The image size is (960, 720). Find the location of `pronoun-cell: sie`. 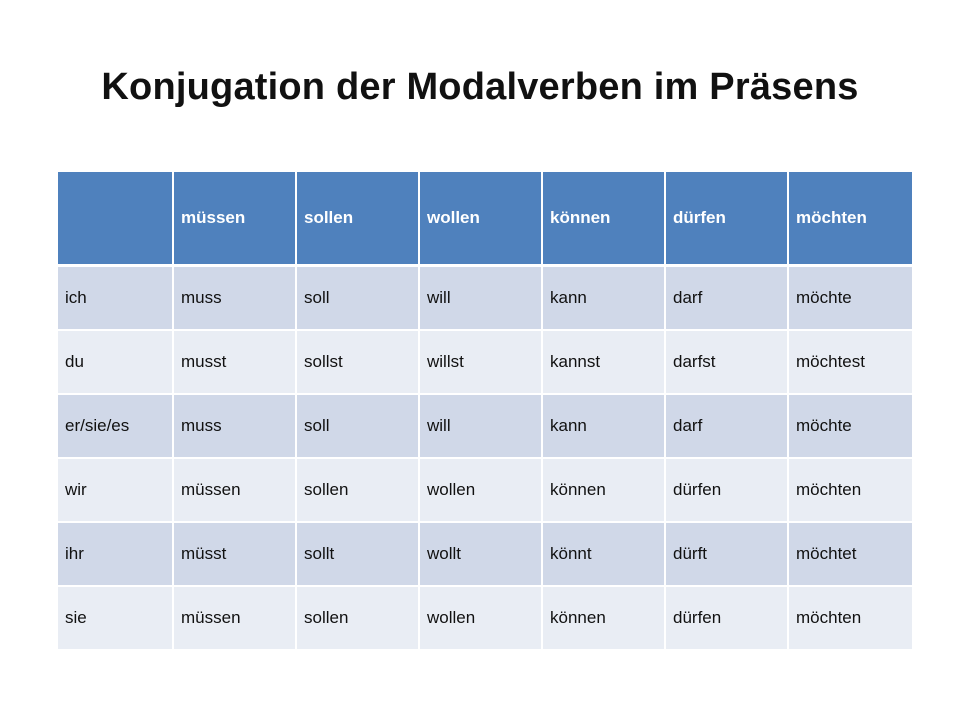

pronoun-cell: sie is located at coordinates (116, 618).